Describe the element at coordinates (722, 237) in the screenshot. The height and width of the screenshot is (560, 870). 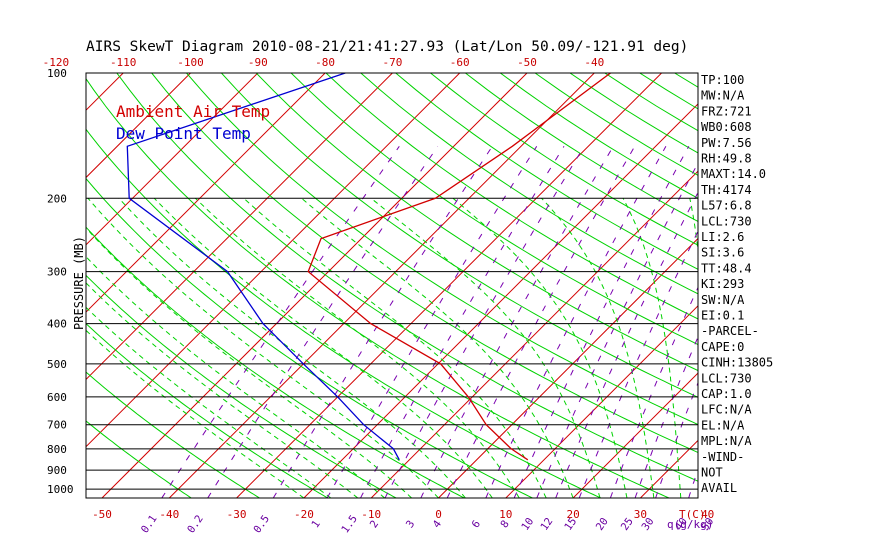
I see `stability-index-item: LI:2.6` at that location.